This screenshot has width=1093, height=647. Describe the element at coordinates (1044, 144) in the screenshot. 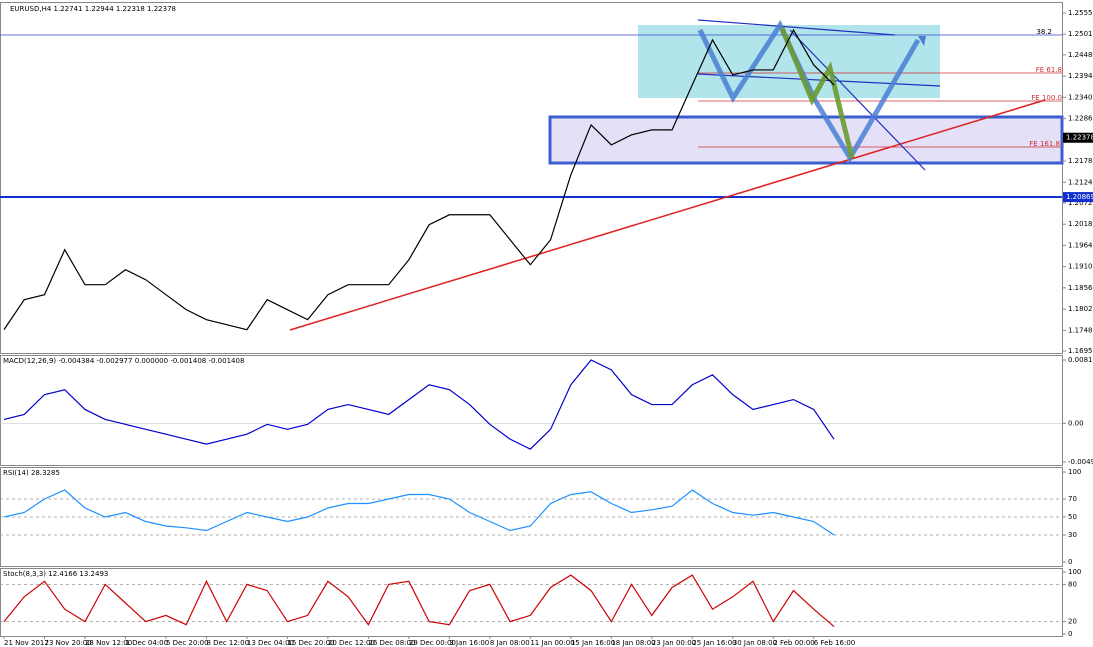

I see `fe-label: FE 161.8` at that location.